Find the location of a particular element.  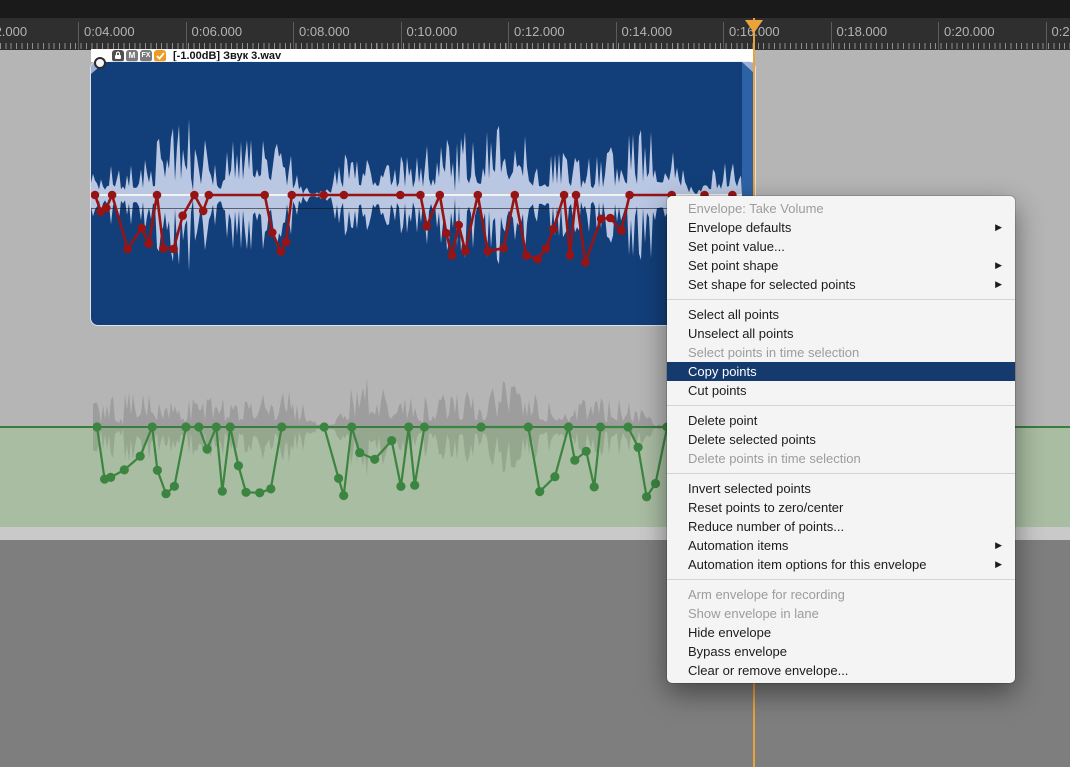

item-title-bar: M FX [-1.00dB] Звук 3.wav is located at coordinates (423, 55).